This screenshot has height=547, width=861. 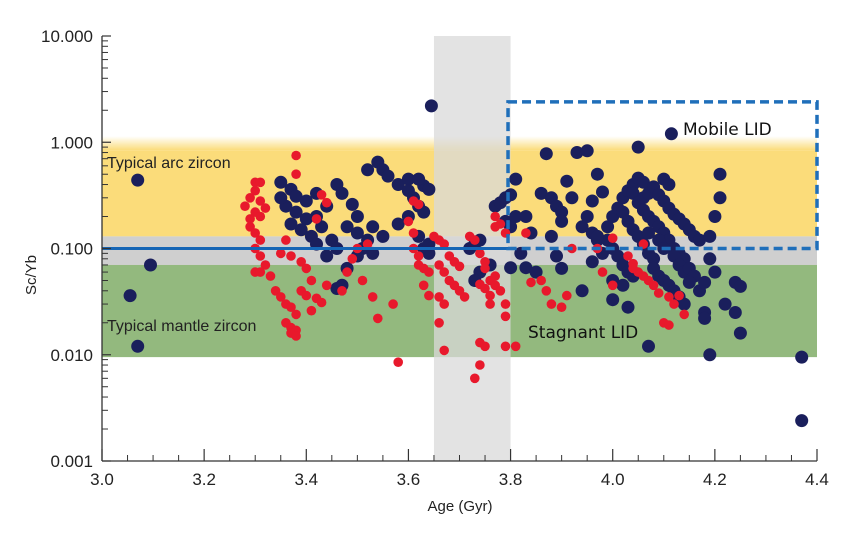 I want to click on x-axis-title: Age (Gyr), so click(x=459, y=506).